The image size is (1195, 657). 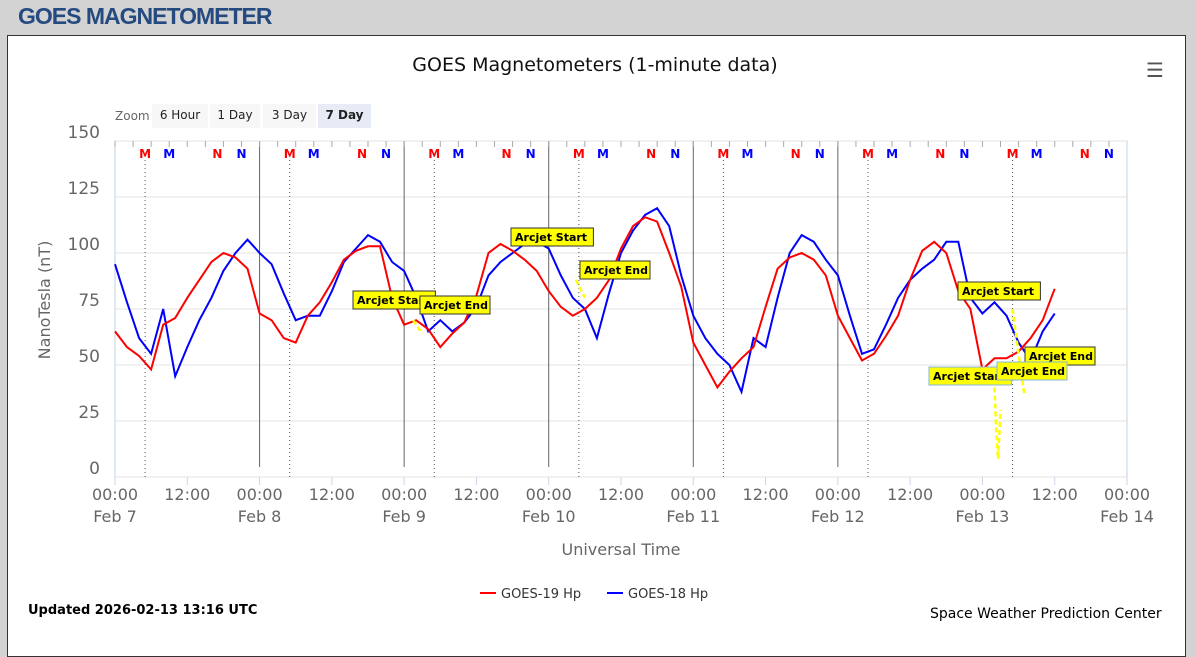 I want to click on legend-item: GOES-18 Hp, so click(x=668, y=594).